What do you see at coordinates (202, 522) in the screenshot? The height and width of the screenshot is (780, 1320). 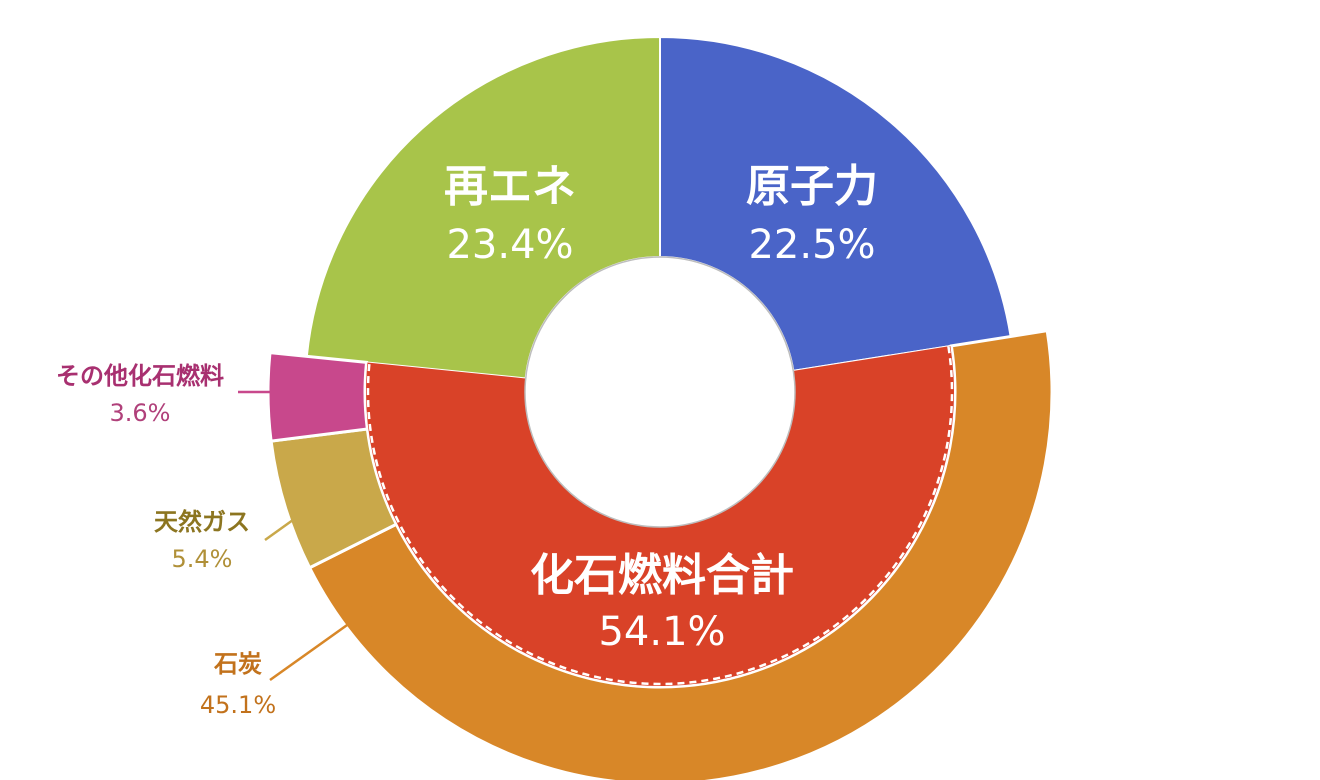 I see `label-natural-gas: 天然ガス` at bounding box center [202, 522].